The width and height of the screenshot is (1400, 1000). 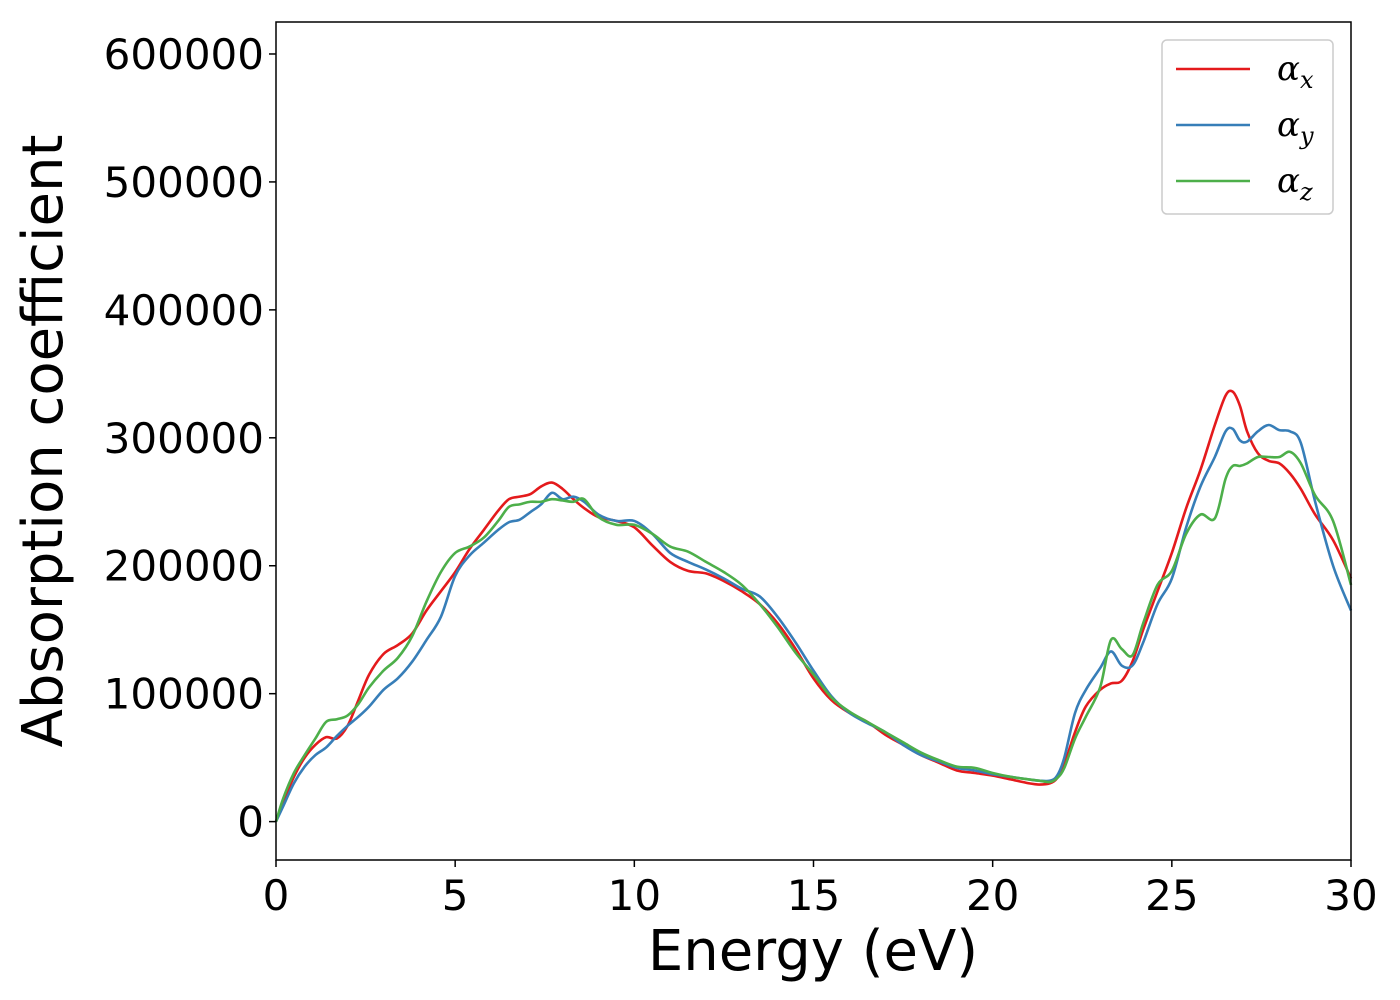 I want to click on legend-label-alpha-z: αz, so click(x=1295, y=183).